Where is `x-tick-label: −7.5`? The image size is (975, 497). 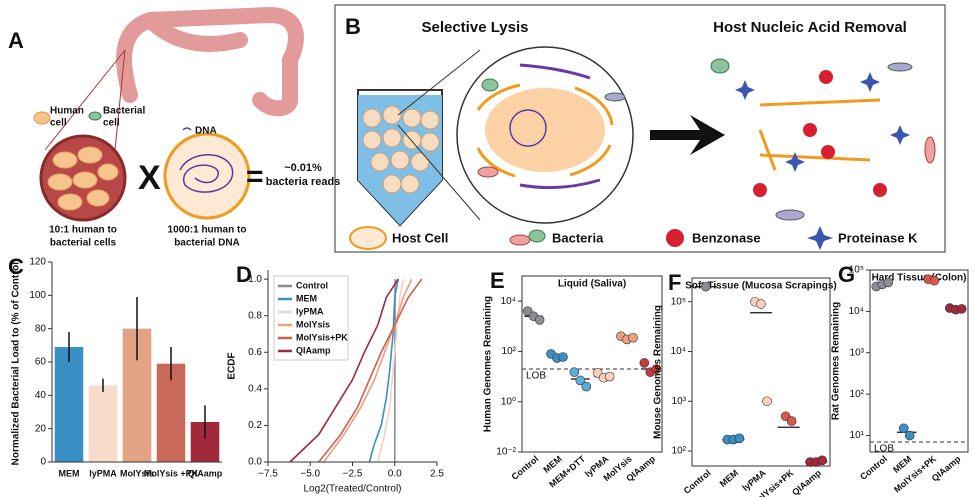
x-tick-label: −7.5 is located at coordinates (268, 474).